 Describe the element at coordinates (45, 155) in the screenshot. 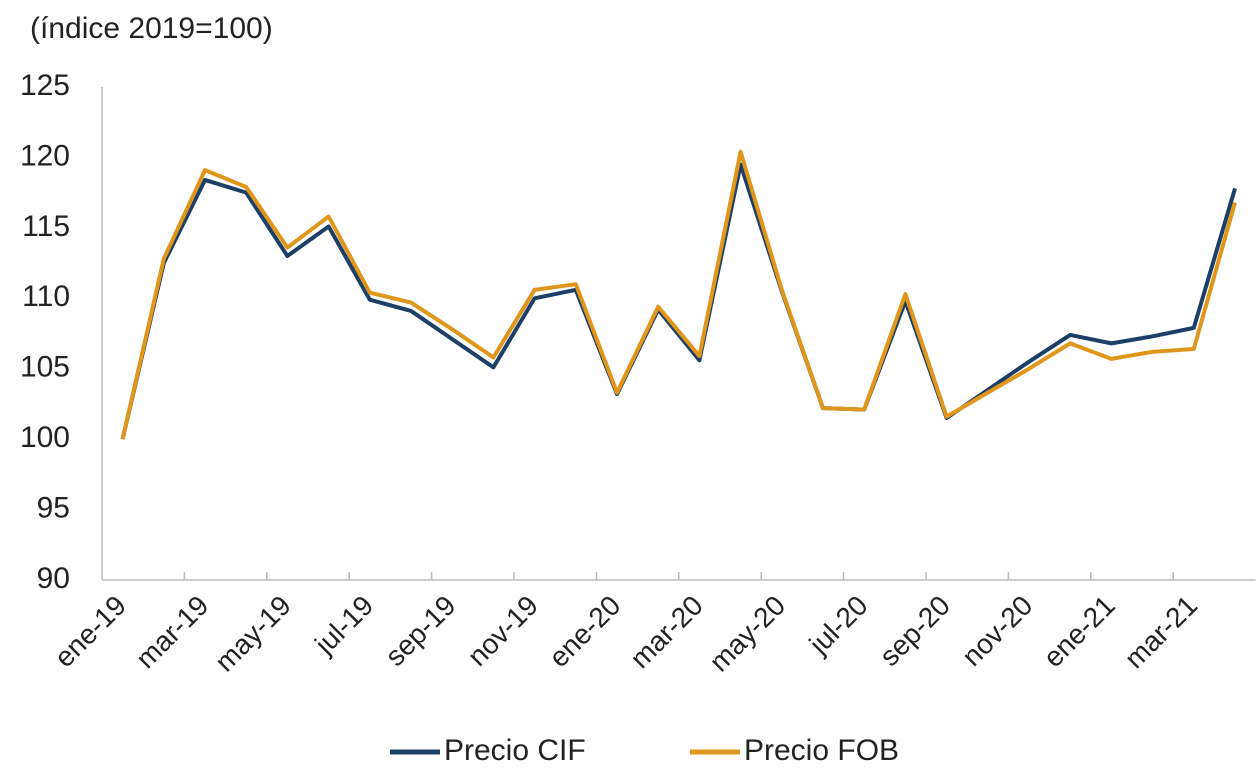

I see `y-tick-label: 120` at that location.